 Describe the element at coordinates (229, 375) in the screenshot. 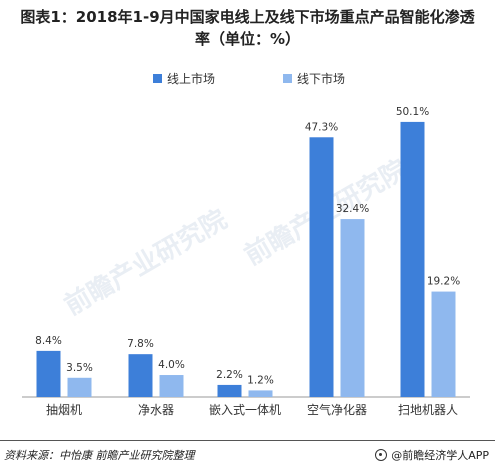

I see `data-label-online-2: 2.2%` at that location.